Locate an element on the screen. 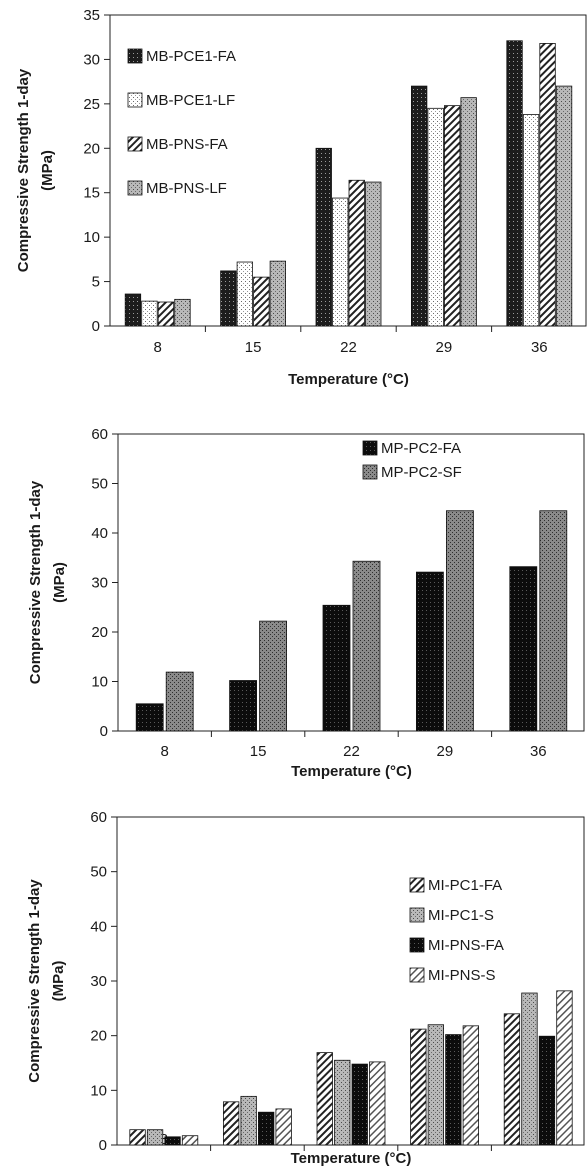 This screenshot has height=1176, width=587. legend-label: MB-PNS-FA is located at coordinates (187, 144).